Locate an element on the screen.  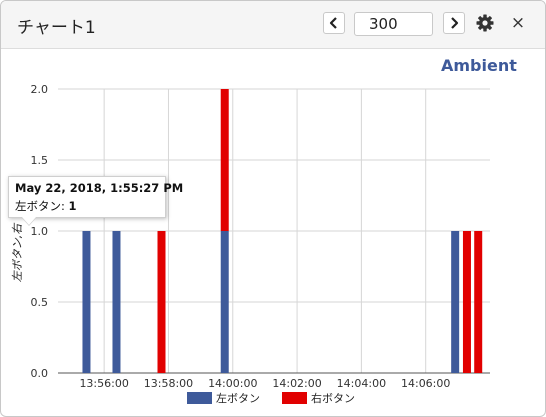
chart-title: チャート1 is located at coordinates (56, 28).